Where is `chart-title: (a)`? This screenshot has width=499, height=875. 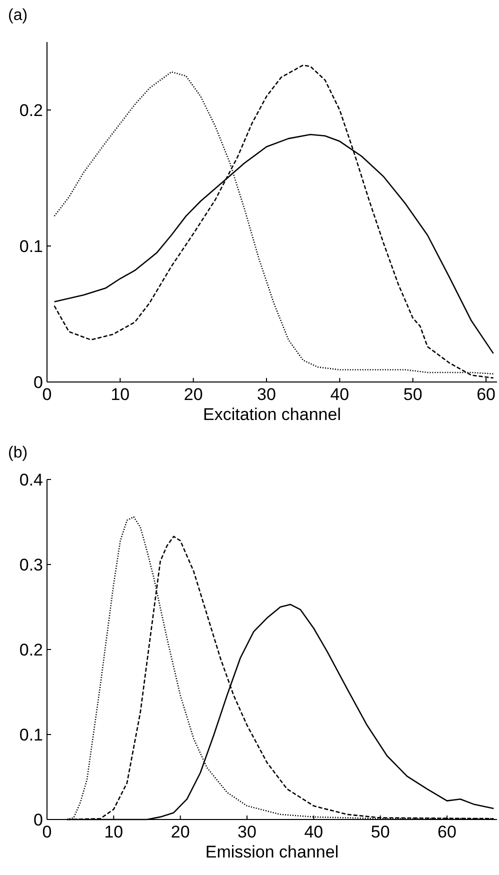
chart-title: (a) is located at coordinates (18, 15).